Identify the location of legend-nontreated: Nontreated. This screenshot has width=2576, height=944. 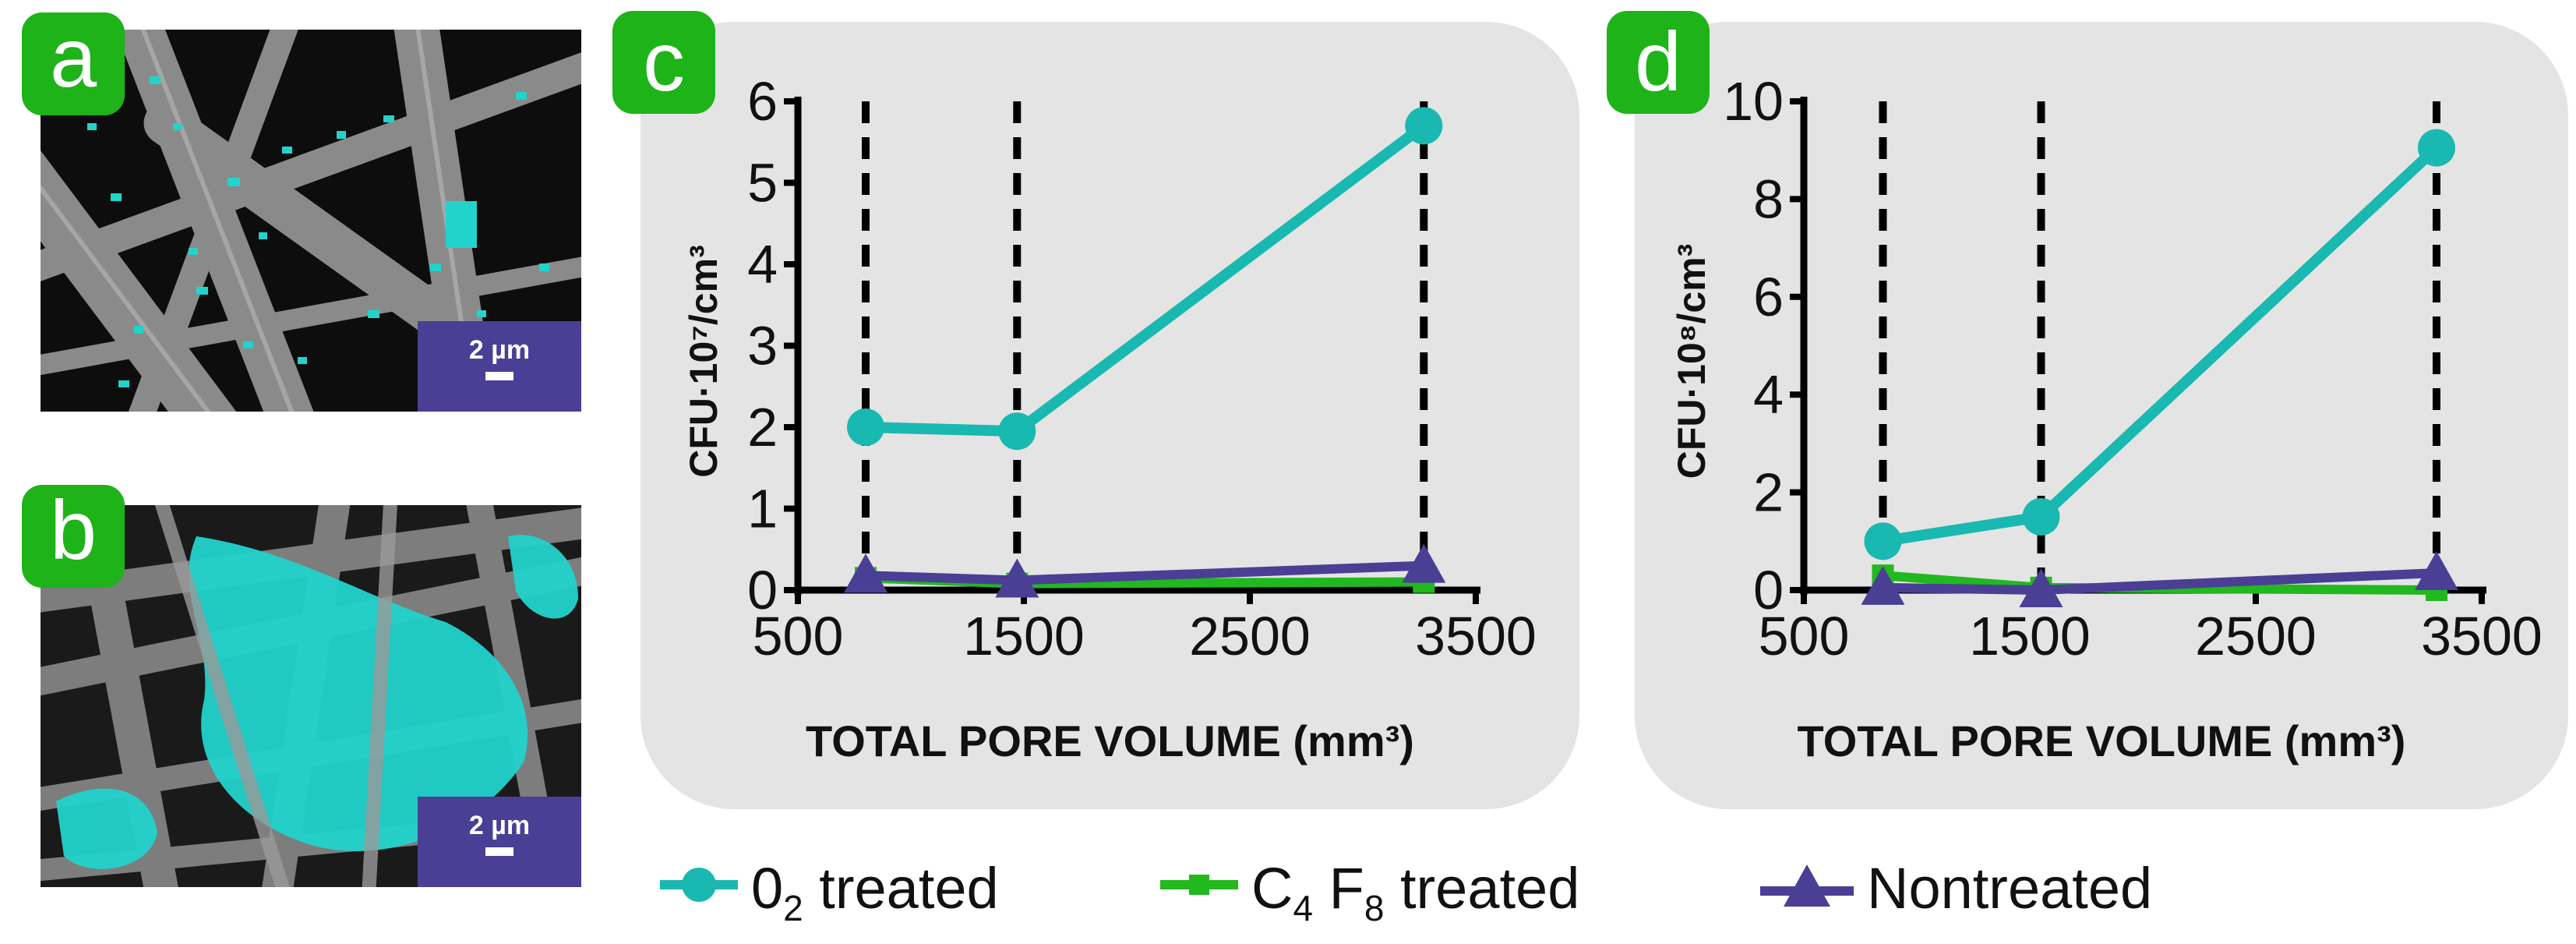
(1997, 885).